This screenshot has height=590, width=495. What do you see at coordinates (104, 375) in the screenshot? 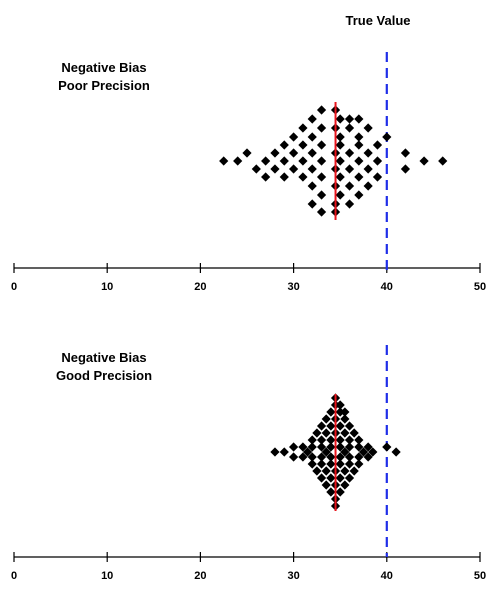
I see `panel-title-line-2: Good Precision` at bounding box center [104, 375].